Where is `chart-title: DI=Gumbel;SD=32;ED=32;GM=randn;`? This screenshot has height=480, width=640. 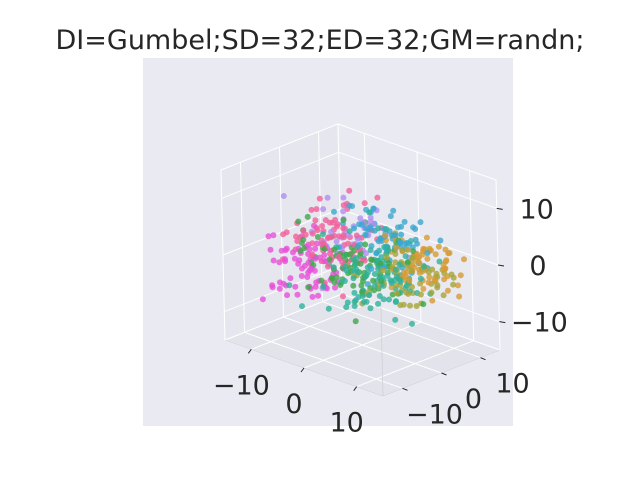 chart-title: DI=Gumbel;SD=32;ED=32;GM=randn; is located at coordinates (320, 40).